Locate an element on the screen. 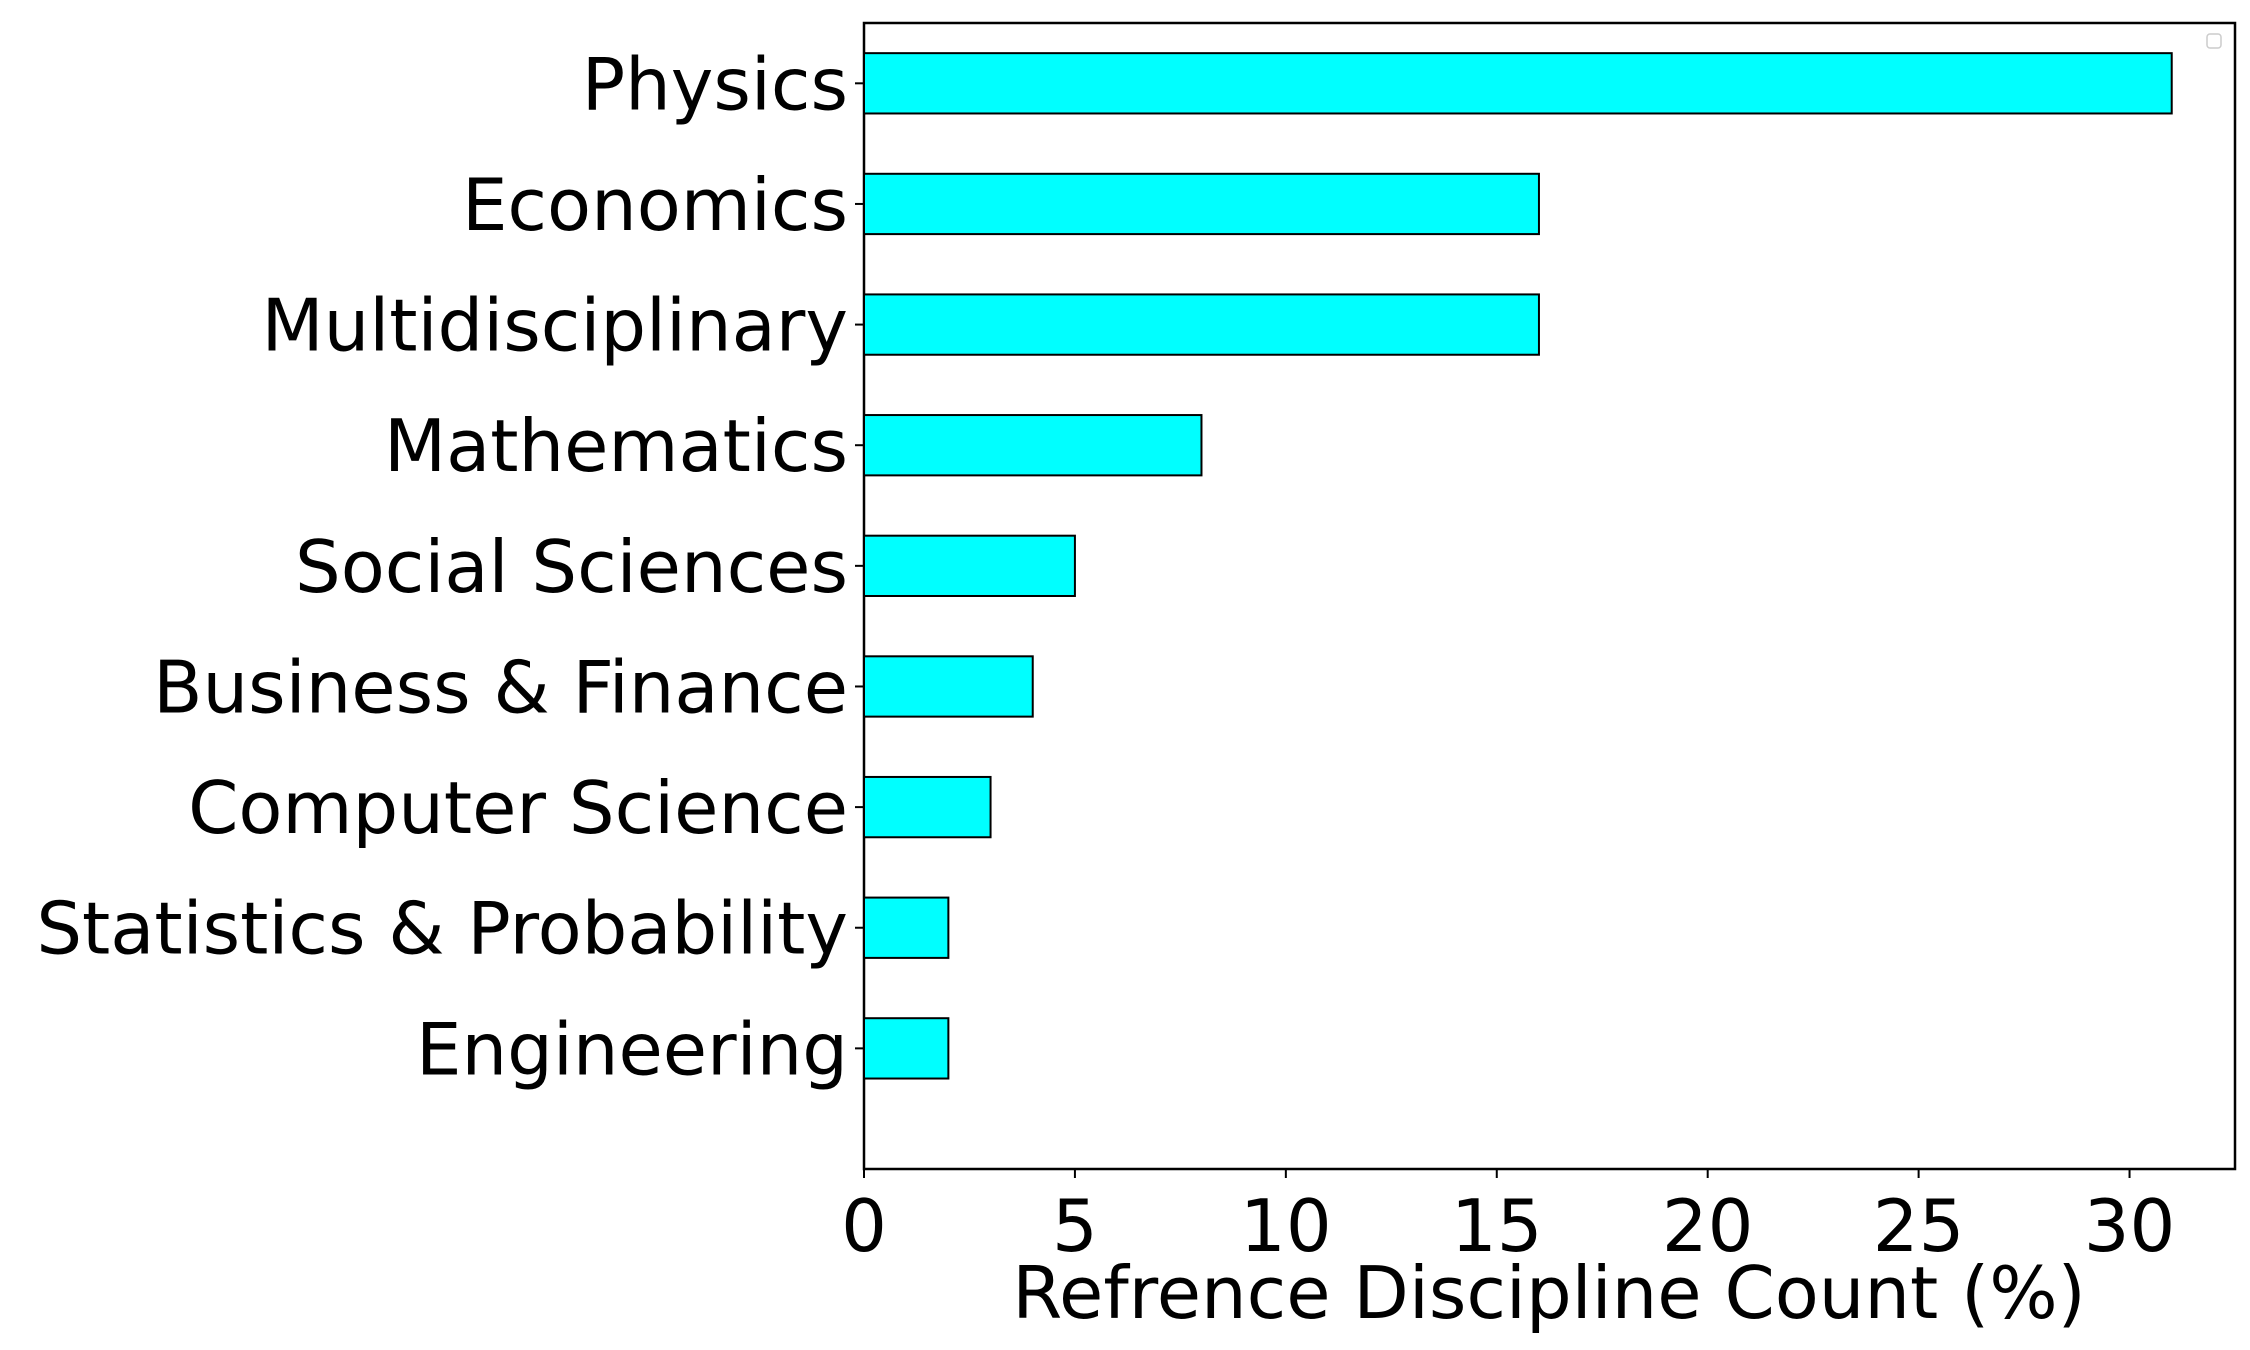 The height and width of the screenshot is (1350, 2250). category-label: Social Sciences is located at coordinates (571, 567).